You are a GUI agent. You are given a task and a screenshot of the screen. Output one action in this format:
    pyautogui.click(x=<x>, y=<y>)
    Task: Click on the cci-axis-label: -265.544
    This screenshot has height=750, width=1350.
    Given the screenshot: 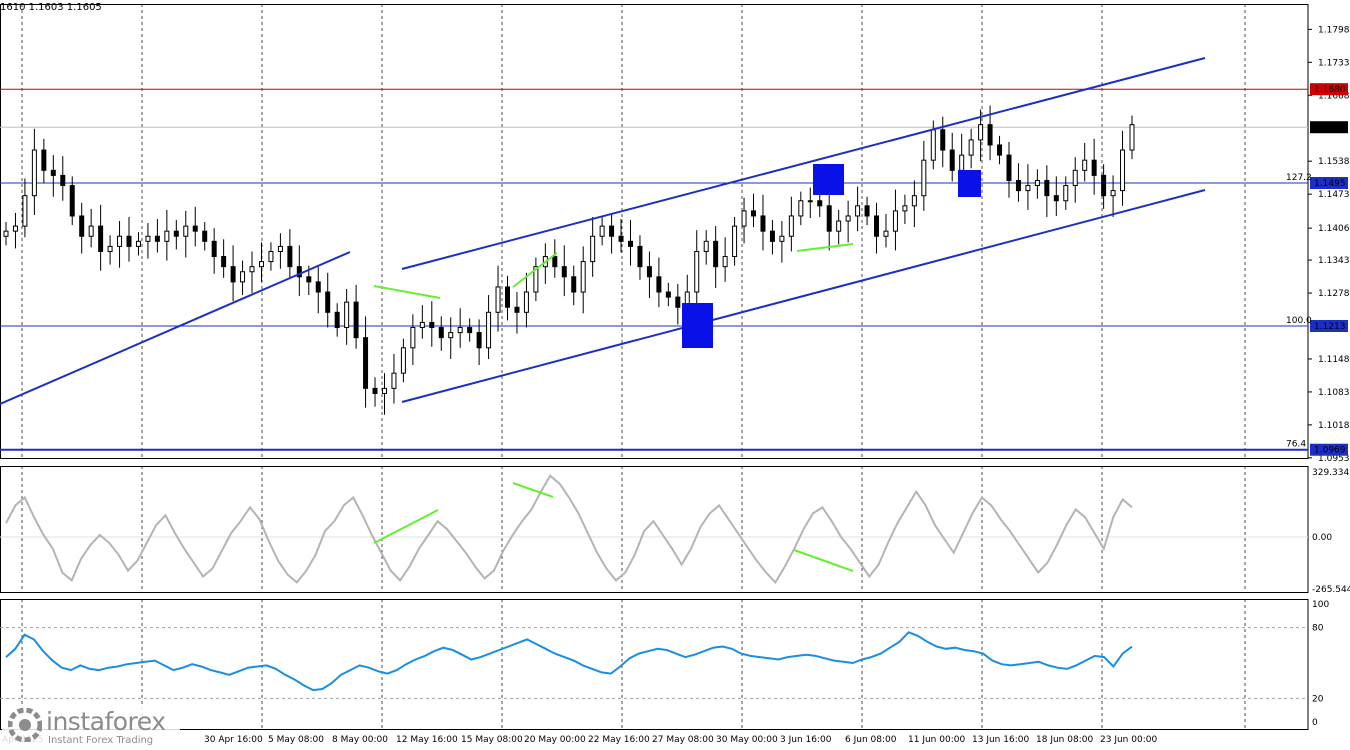 What is the action you would take?
    pyautogui.click(x=1331, y=590)
    